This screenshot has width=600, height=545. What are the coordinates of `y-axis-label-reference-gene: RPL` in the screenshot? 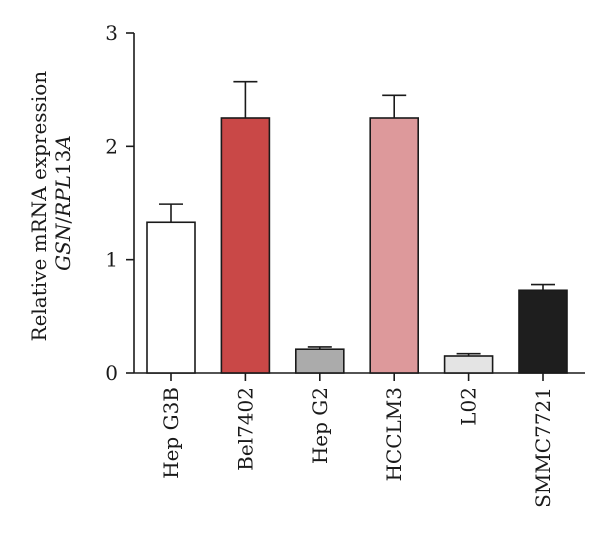 It's located at (63, 196).